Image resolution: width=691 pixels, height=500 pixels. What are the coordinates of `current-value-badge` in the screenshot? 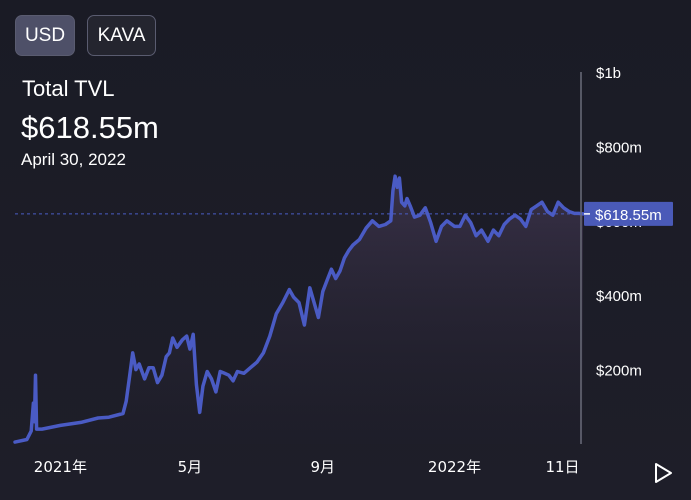 It's located at (628, 213).